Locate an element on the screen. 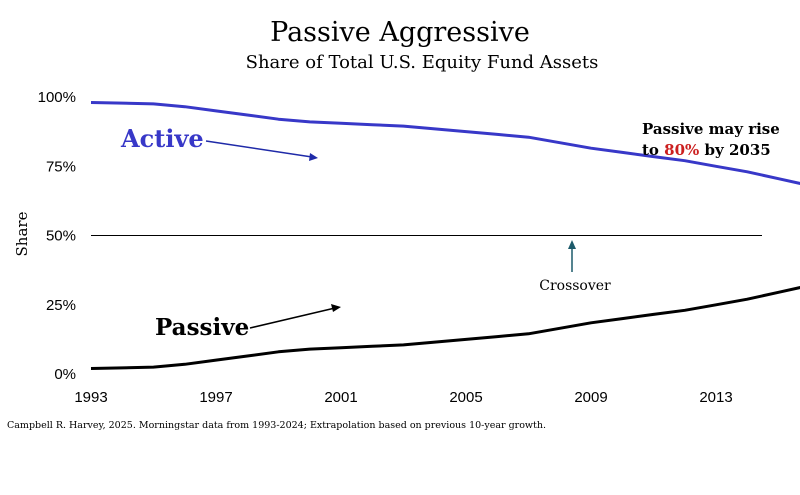  x-tick-label: 2005 is located at coordinates (465, 397).